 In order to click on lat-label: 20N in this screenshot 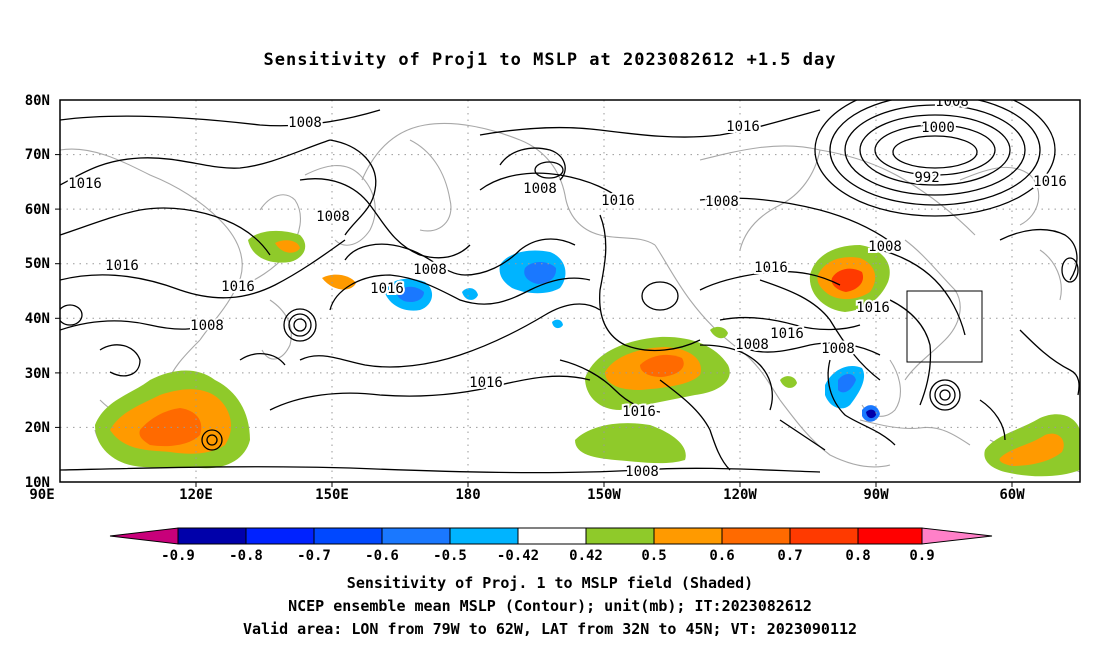, I will do `click(37, 428)`.